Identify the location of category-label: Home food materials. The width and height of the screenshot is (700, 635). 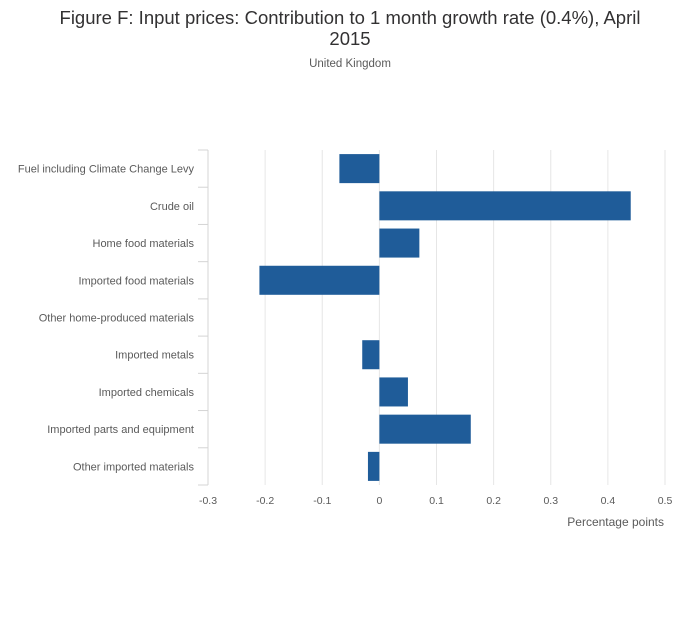
(144, 244).